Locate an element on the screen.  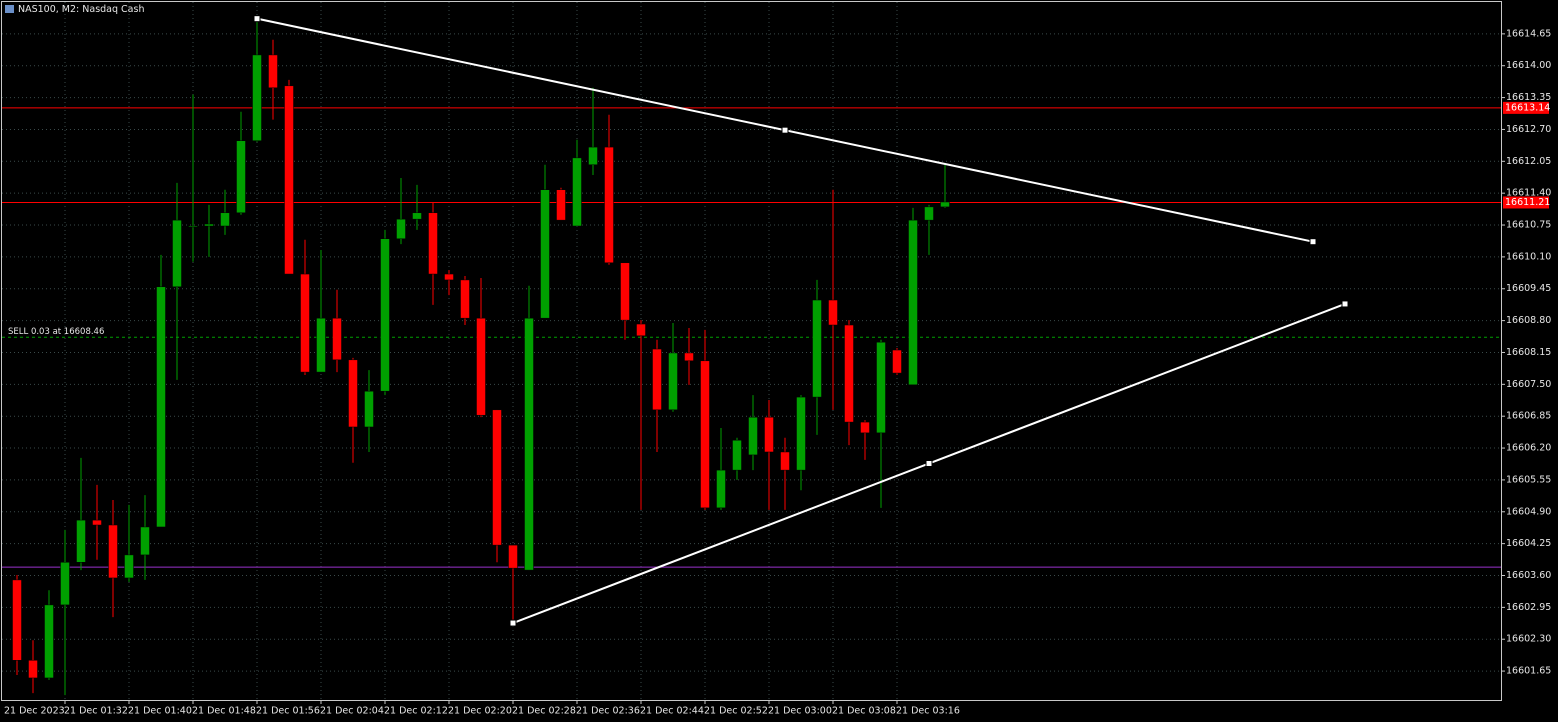
x-tick-label: 21 Dec 01:48 is located at coordinates (224, 711).